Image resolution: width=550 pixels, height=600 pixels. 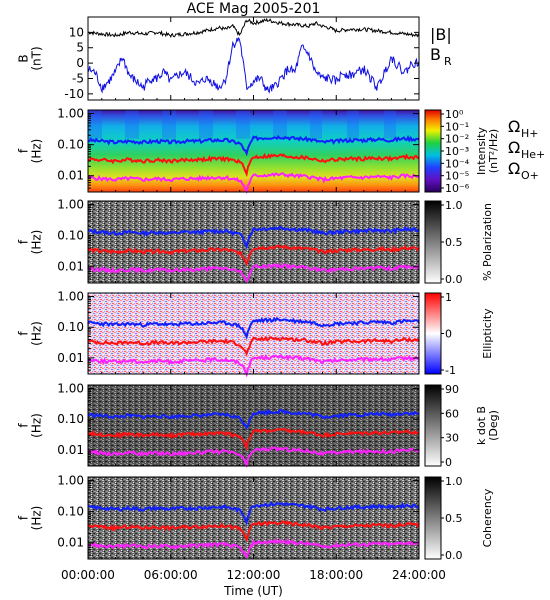 I want to click on polarization-colorbar-label-group: % Polarization, so click(x=487, y=242).